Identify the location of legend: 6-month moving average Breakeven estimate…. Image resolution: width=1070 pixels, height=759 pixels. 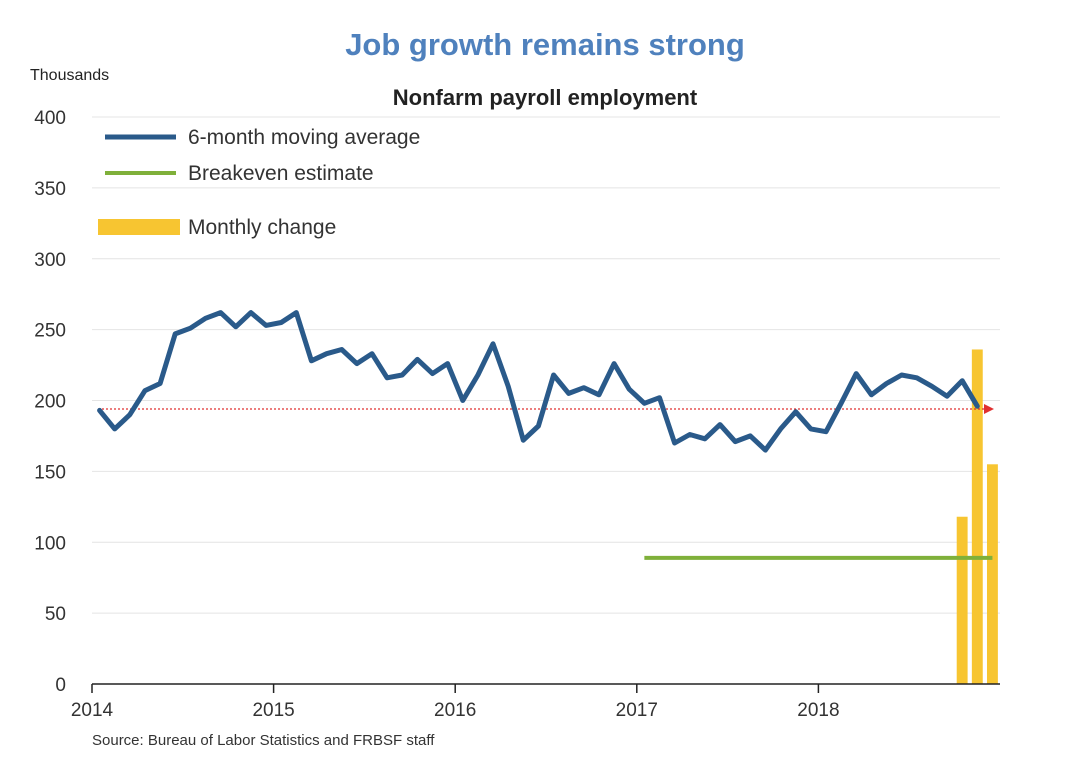
(259, 182).